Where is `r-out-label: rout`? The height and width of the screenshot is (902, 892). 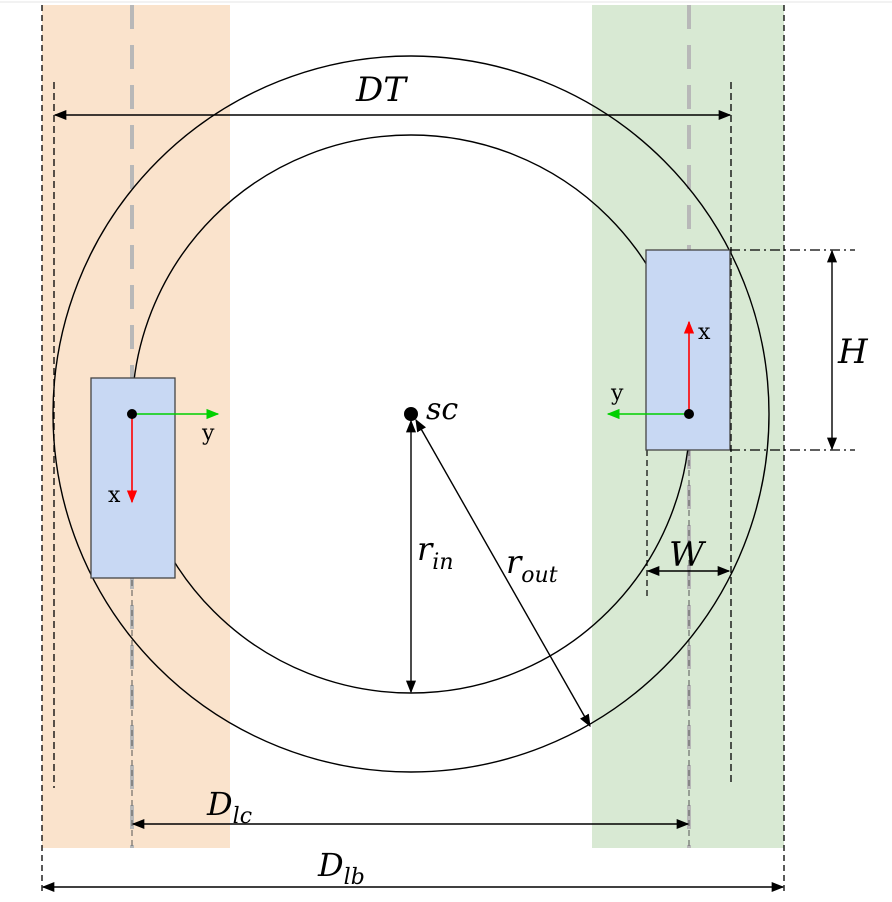 r-out-label: rout is located at coordinates (532, 565).